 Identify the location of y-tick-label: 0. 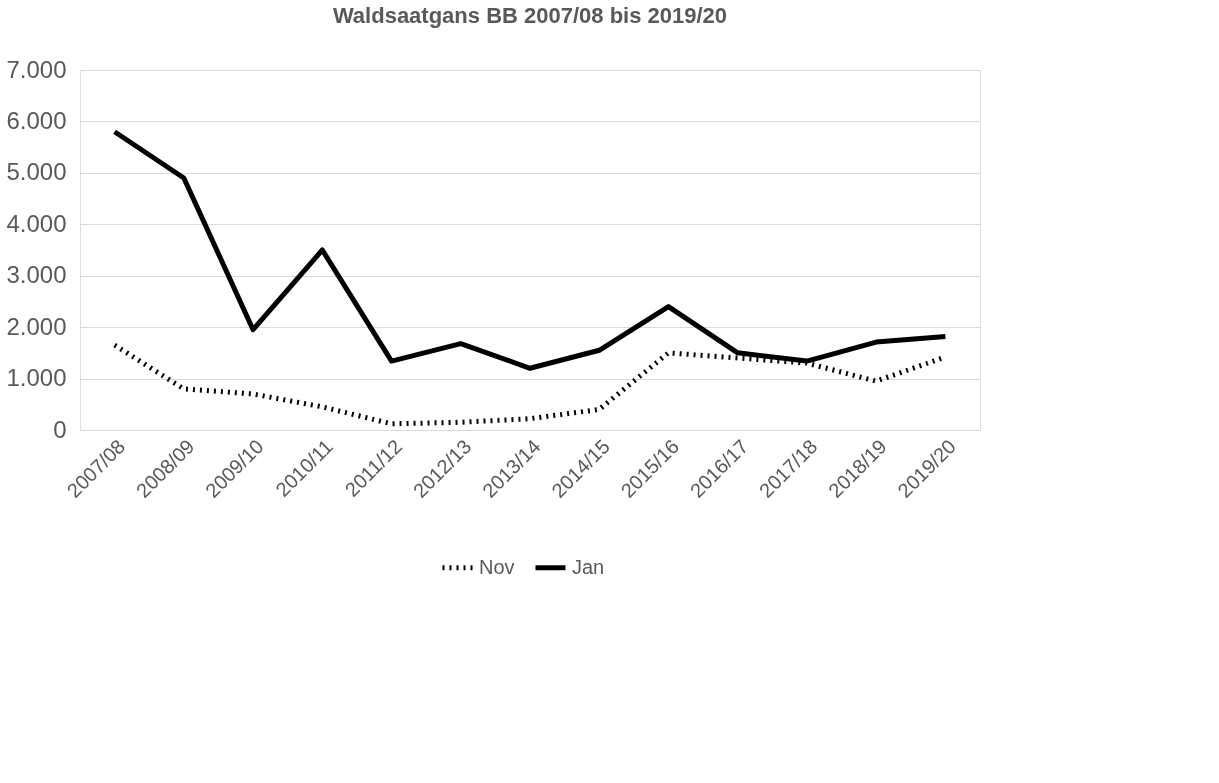
(60, 429).